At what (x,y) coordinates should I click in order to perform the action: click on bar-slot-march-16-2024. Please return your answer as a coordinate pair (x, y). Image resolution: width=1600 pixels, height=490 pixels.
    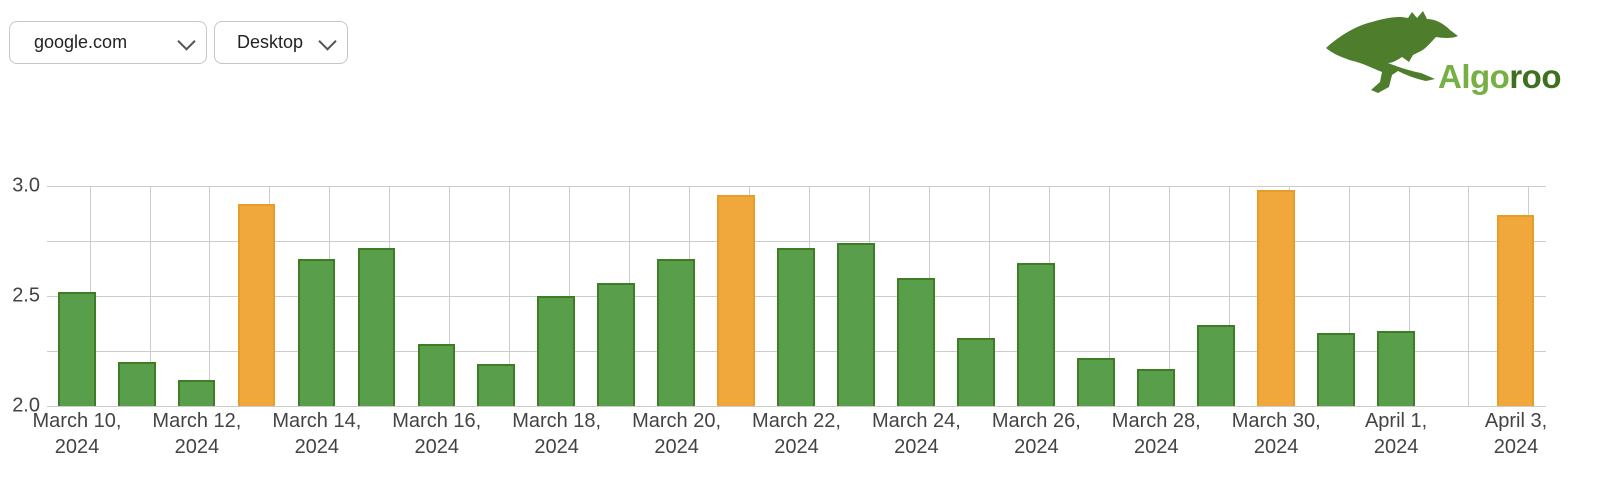
    Looking at the image, I should click on (437, 296).